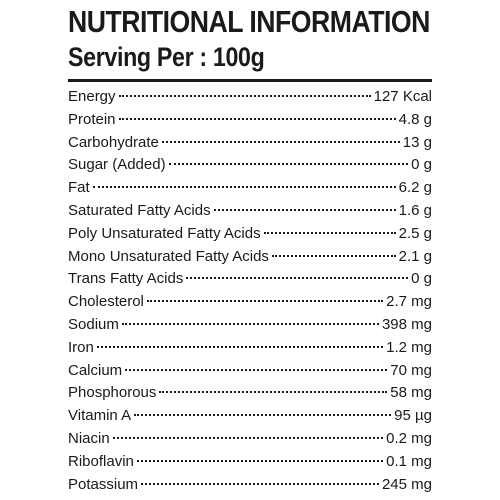 Image resolution: width=500 pixels, height=500 pixels. I want to click on nutrient-value: 13 g, so click(417, 142).